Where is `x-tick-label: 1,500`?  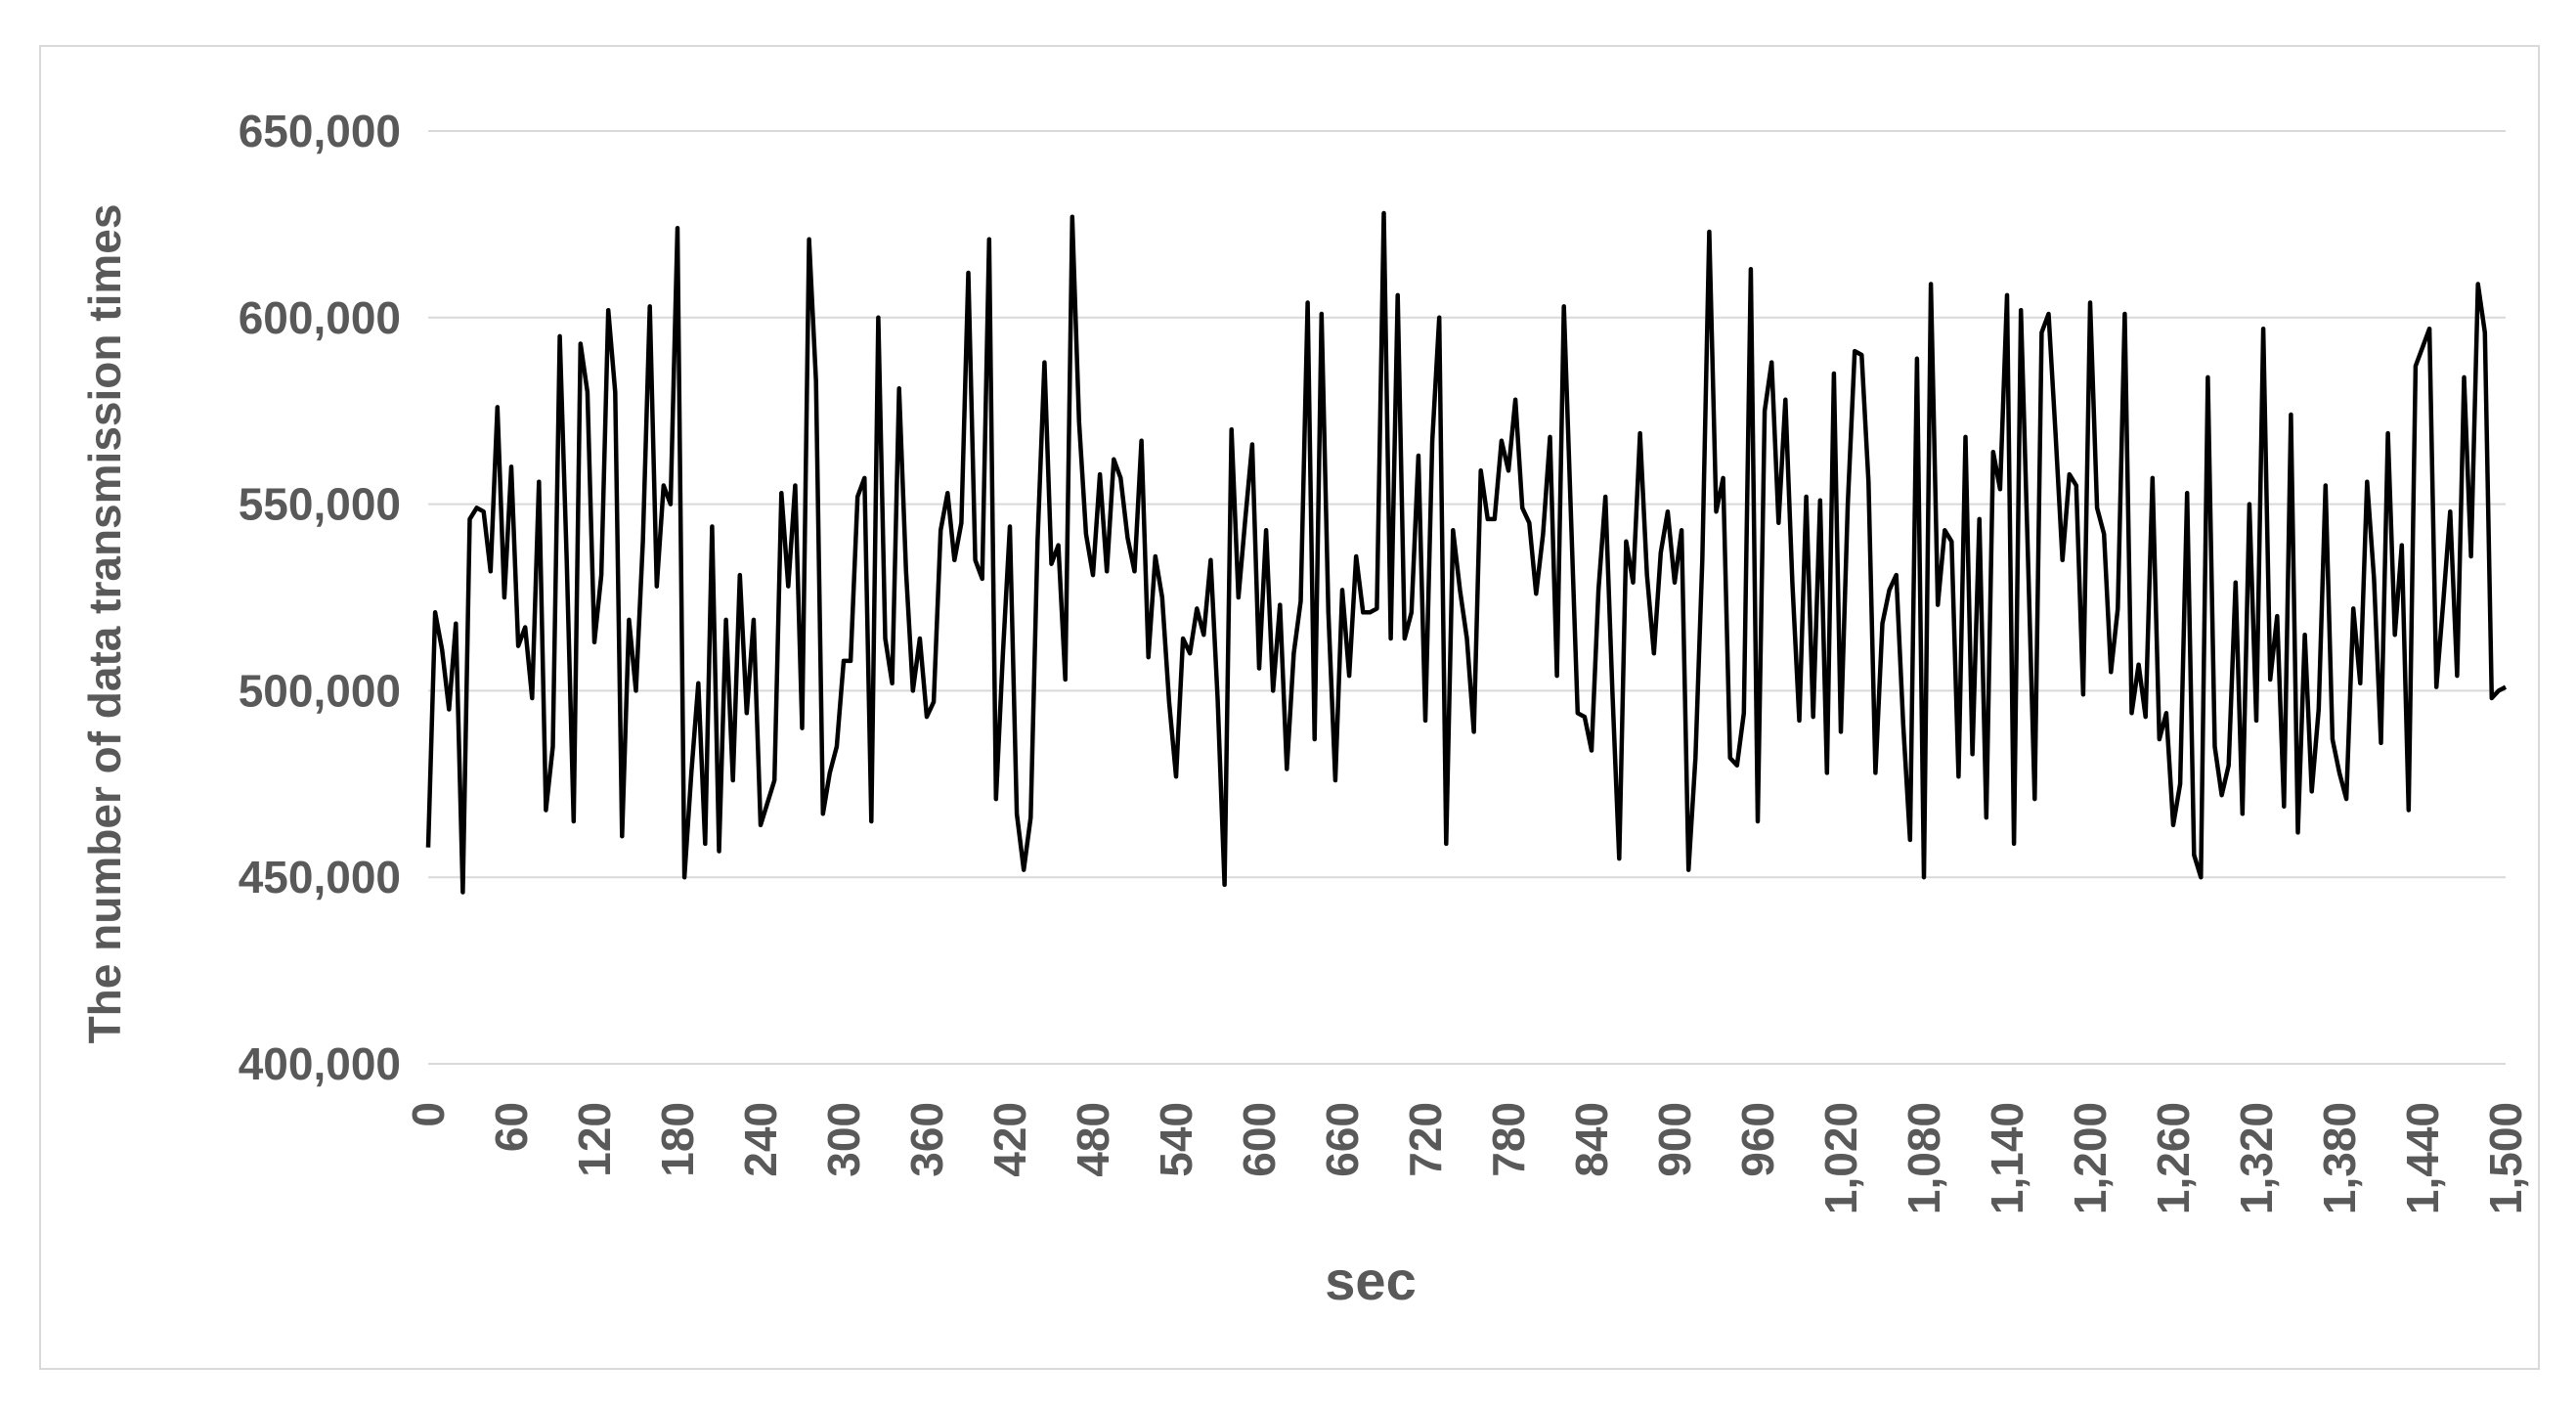
x-tick-label: 1,500 is located at coordinates (2505, 1158).